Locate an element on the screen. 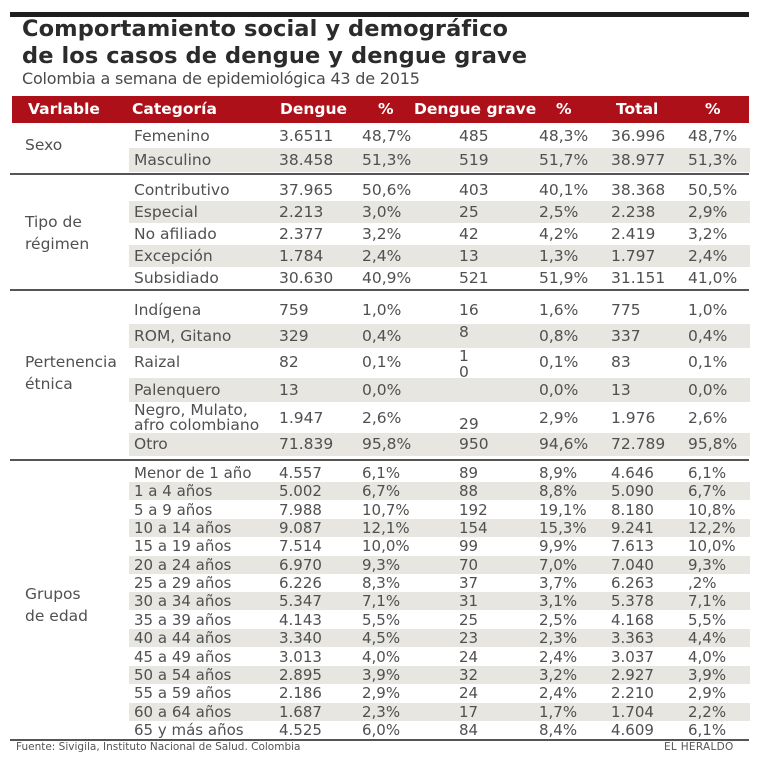 Image resolution: width=760 pixels, height=759 pixels. cell-dengue: 2.377 is located at coordinates (301, 234).